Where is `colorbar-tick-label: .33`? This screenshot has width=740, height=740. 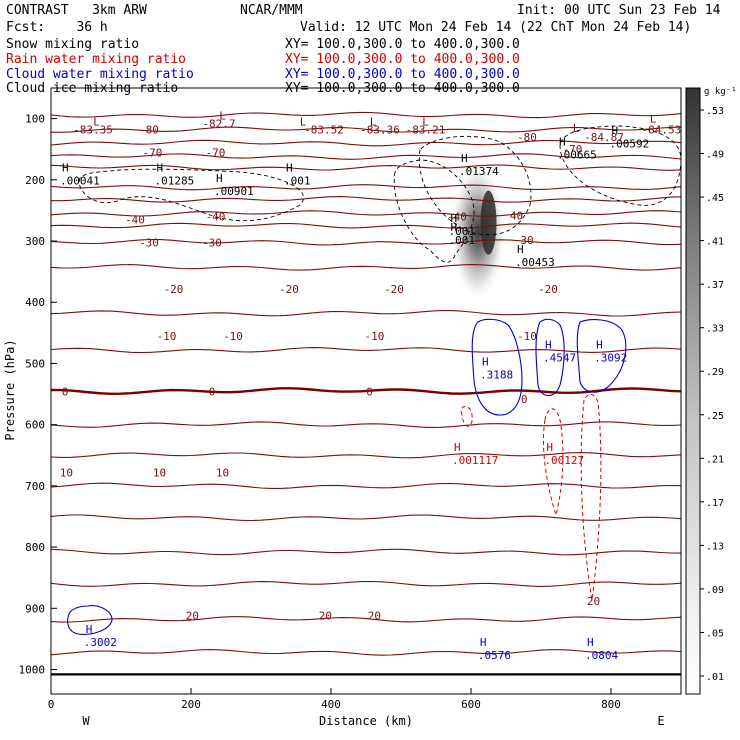 colorbar-tick-label: .33 is located at coordinates (715, 329).